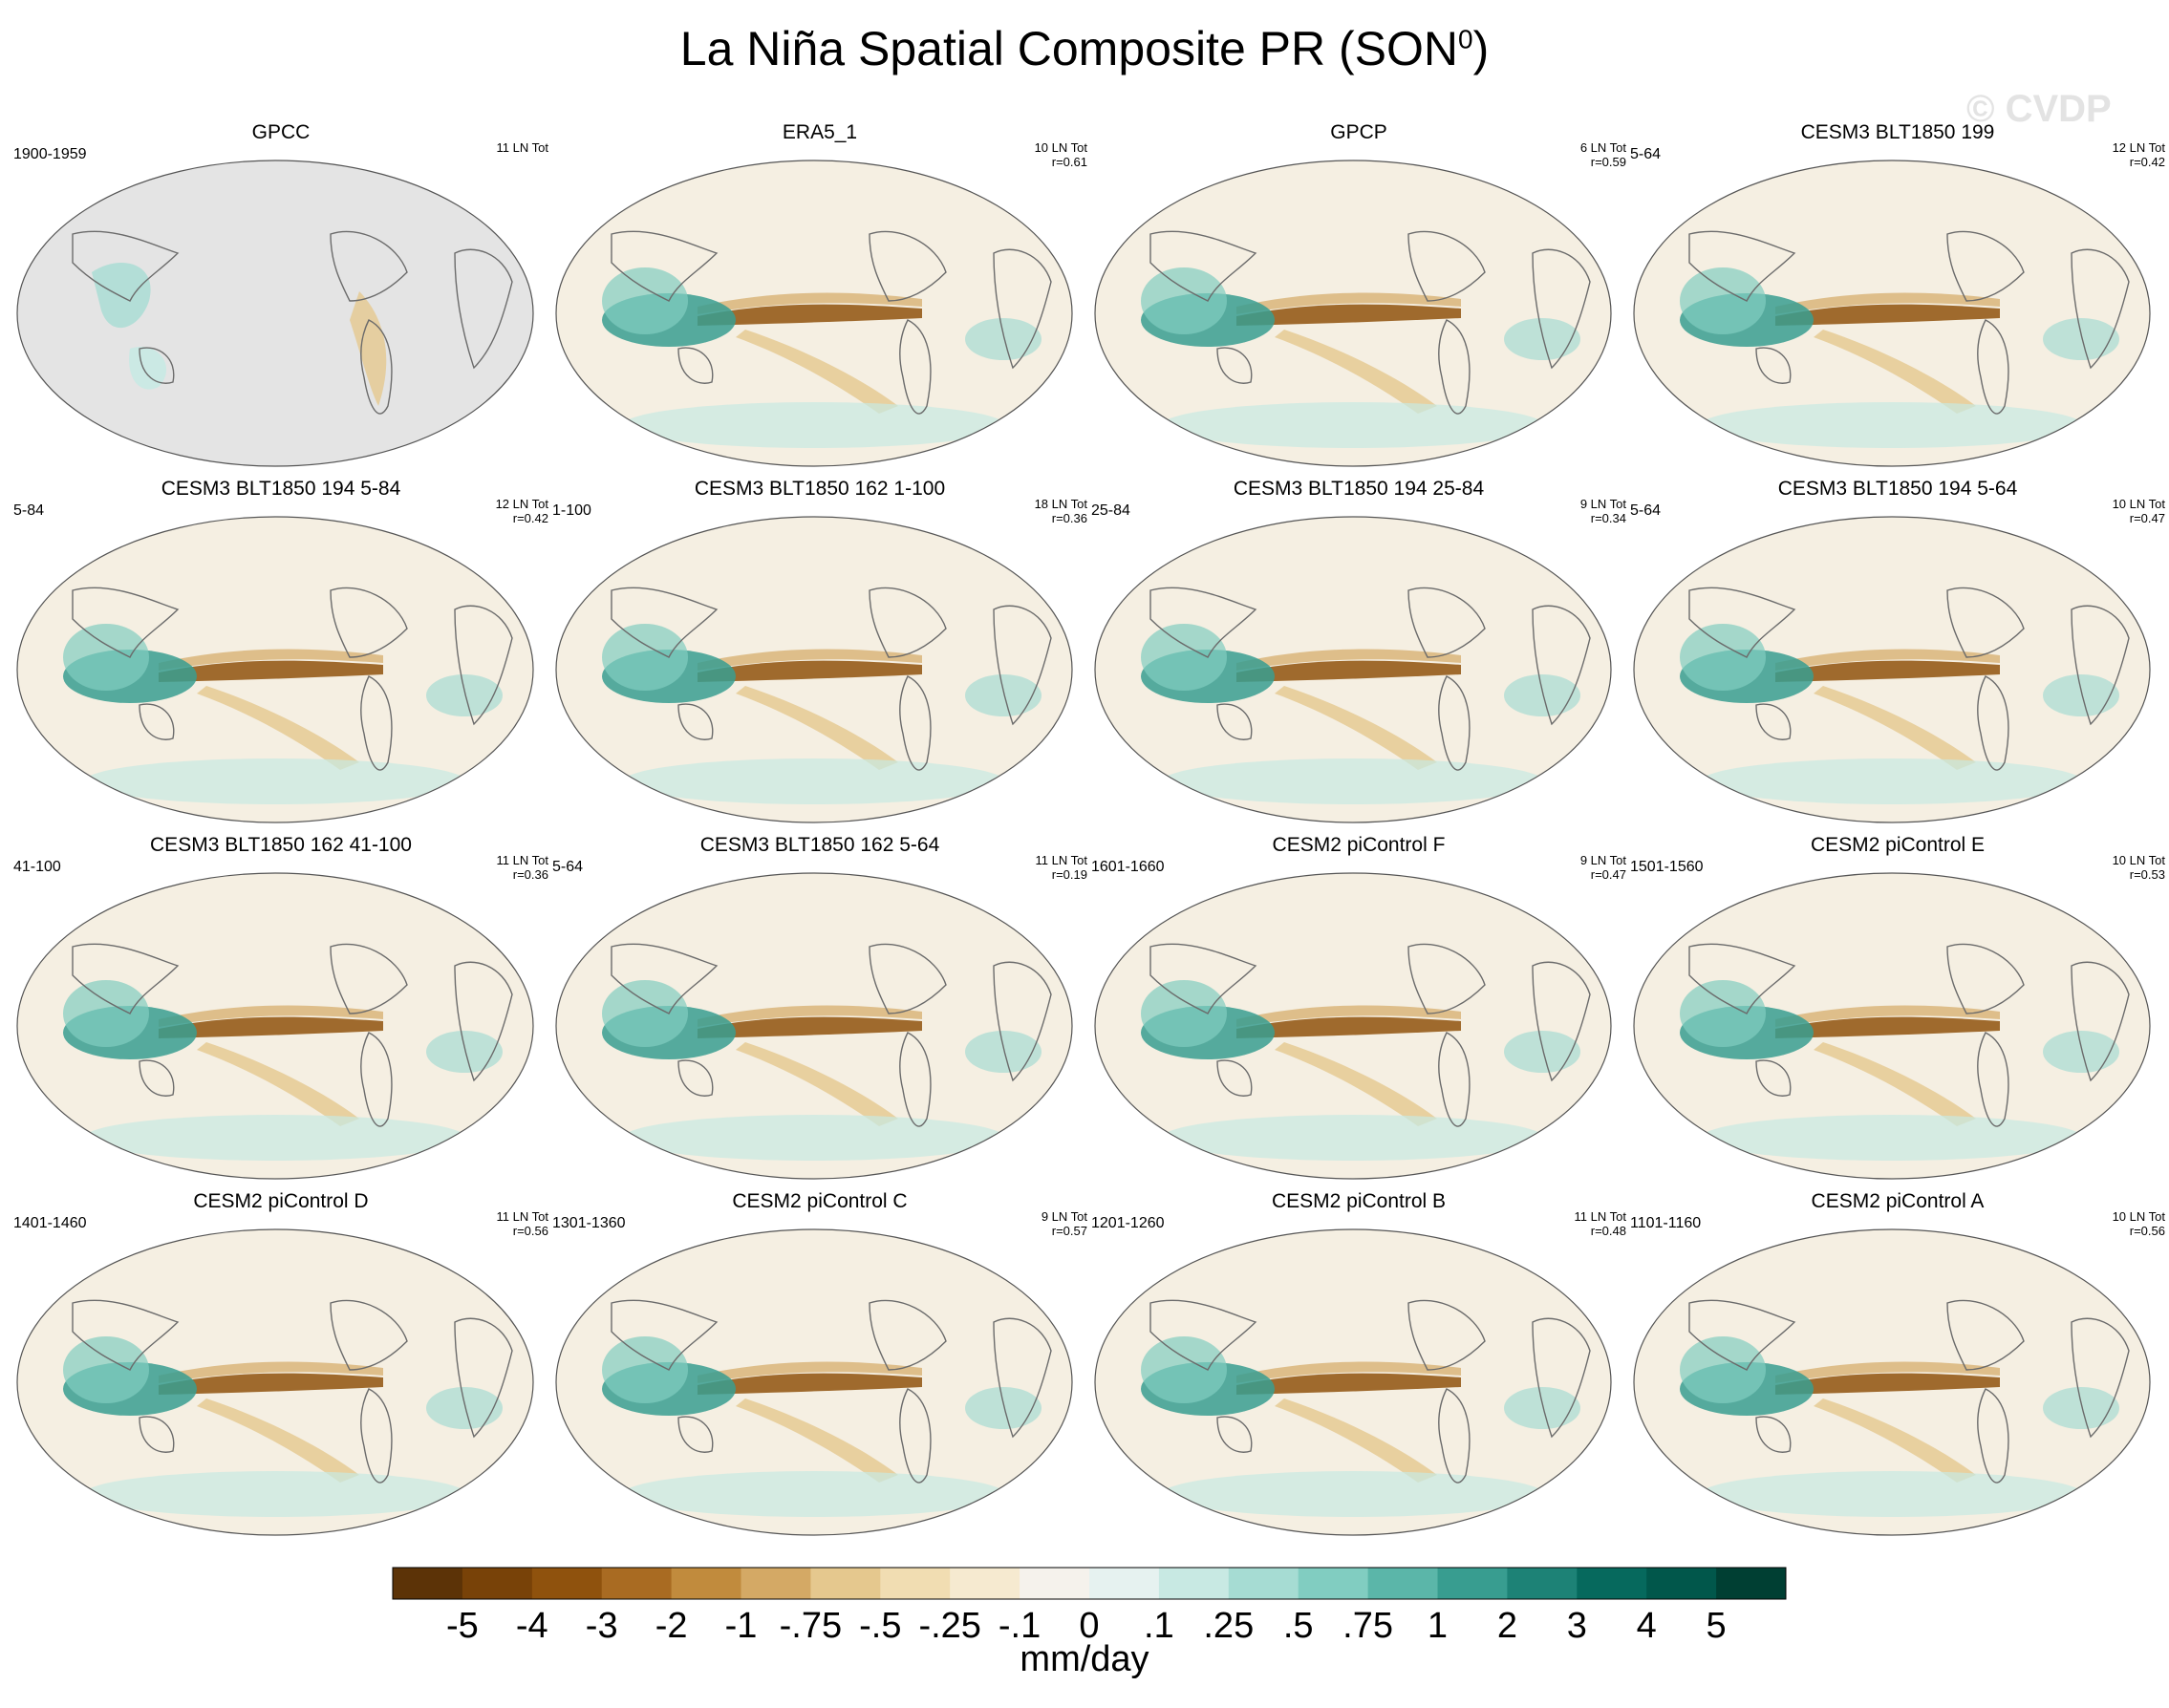 The width and height of the screenshot is (2169, 1708). Describe the element at coordinates (1064, 1216) in the screenshot. I see `event-count: 9 LN Tot` at that location.